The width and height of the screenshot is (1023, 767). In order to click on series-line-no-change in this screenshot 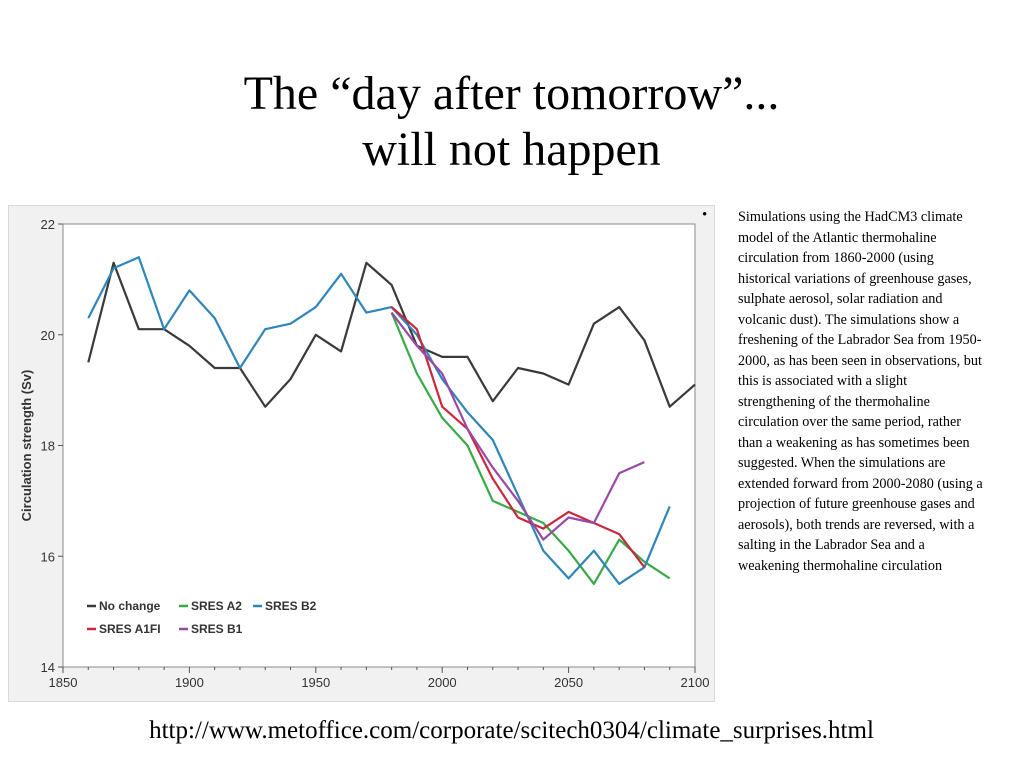, I will do `click(391, 334)`.